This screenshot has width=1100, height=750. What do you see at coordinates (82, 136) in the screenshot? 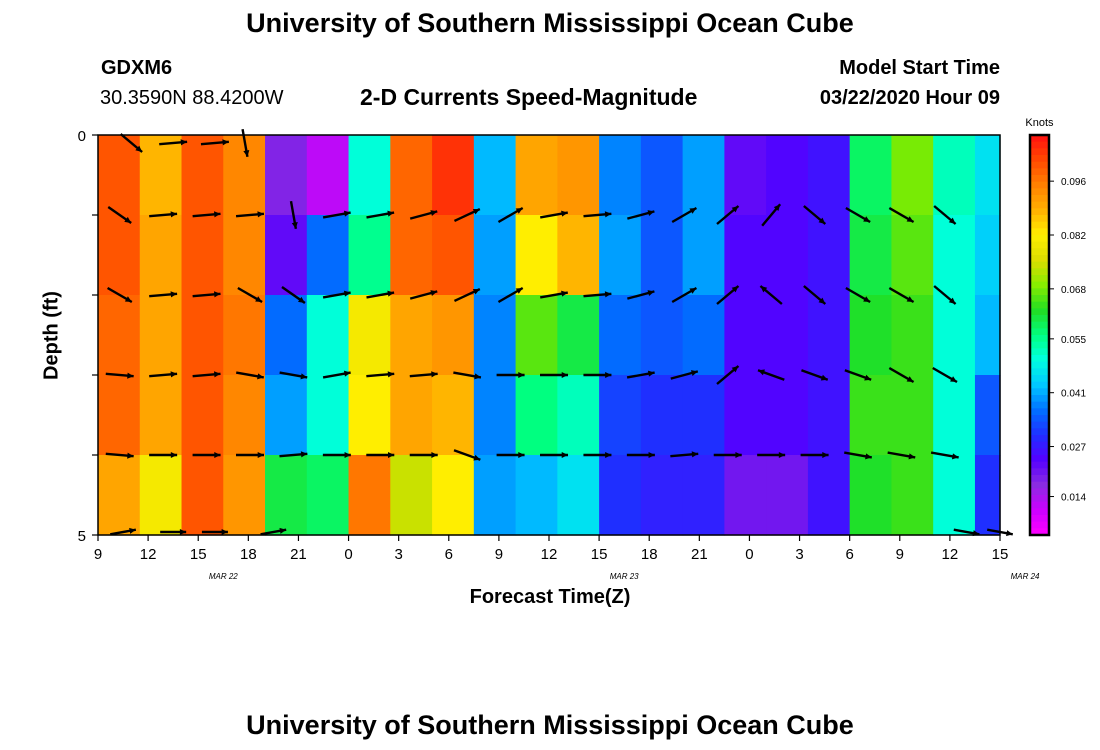
I see `y-tick-label: 0` at bounding box center [82, 136].